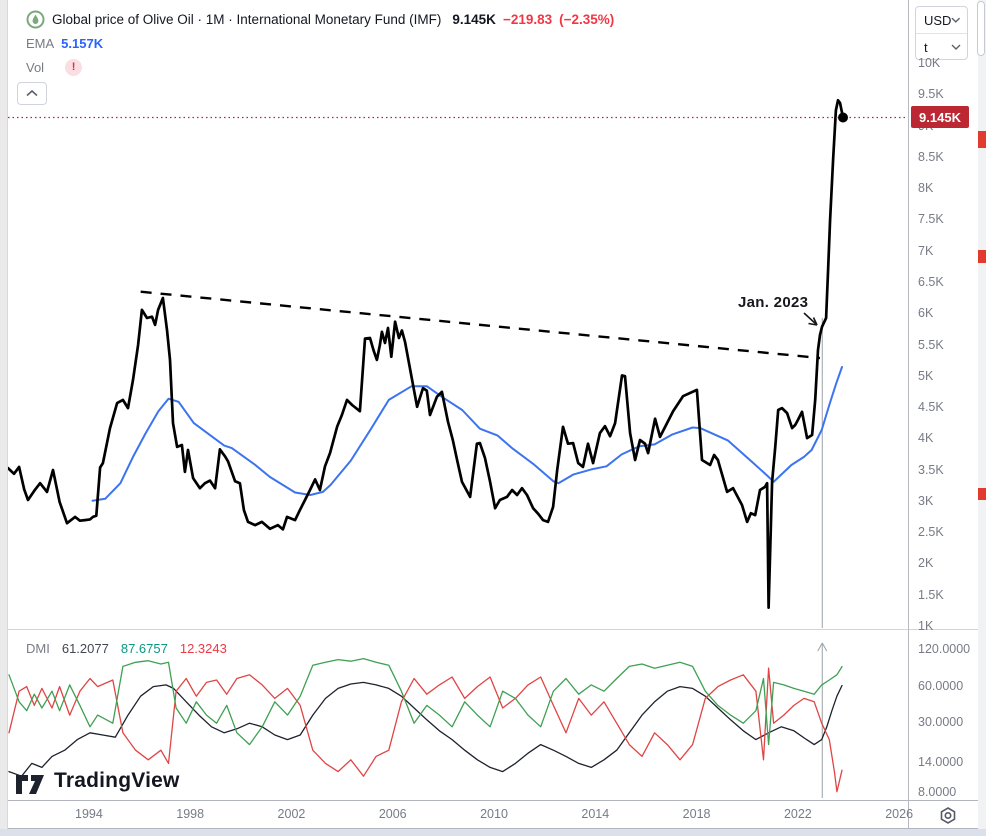 The image size is (986, 836). I want to click on dmi-minus-di-value: 12.3243, so click(203, 648).